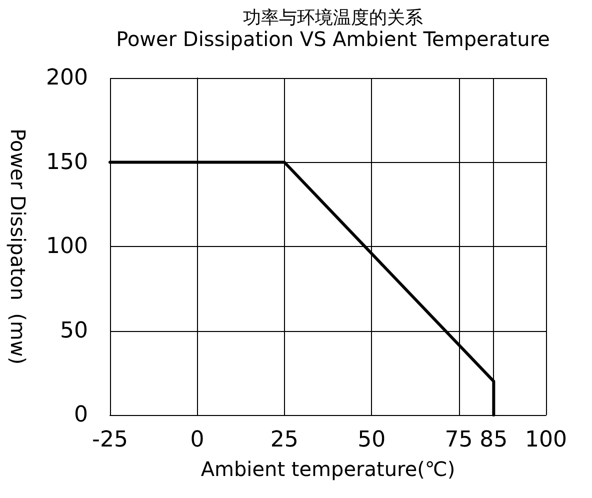  I want to click on x-tick-label: 0, so click(197, 440).